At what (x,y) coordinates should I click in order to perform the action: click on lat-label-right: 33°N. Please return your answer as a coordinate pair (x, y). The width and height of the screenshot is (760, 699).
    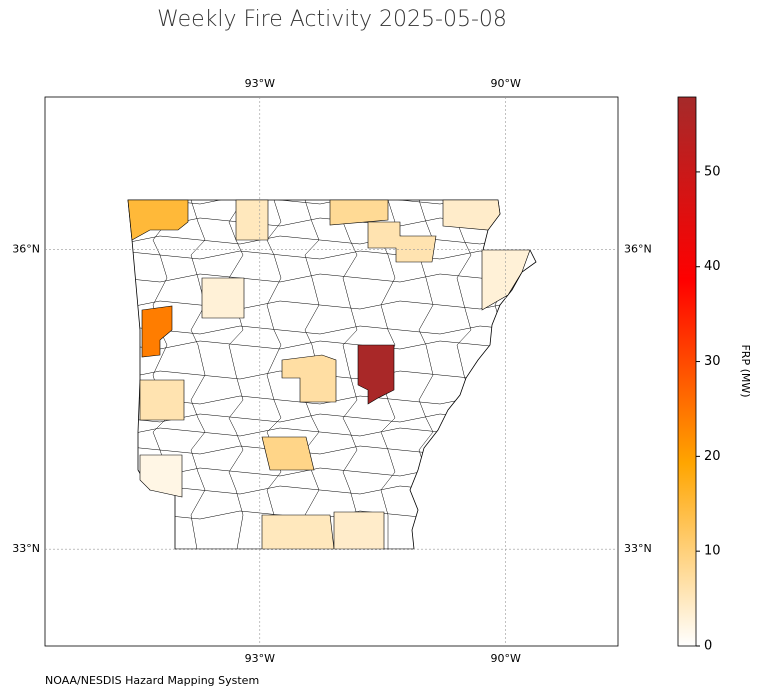
    Looking at the image, I should click on (638, 548).